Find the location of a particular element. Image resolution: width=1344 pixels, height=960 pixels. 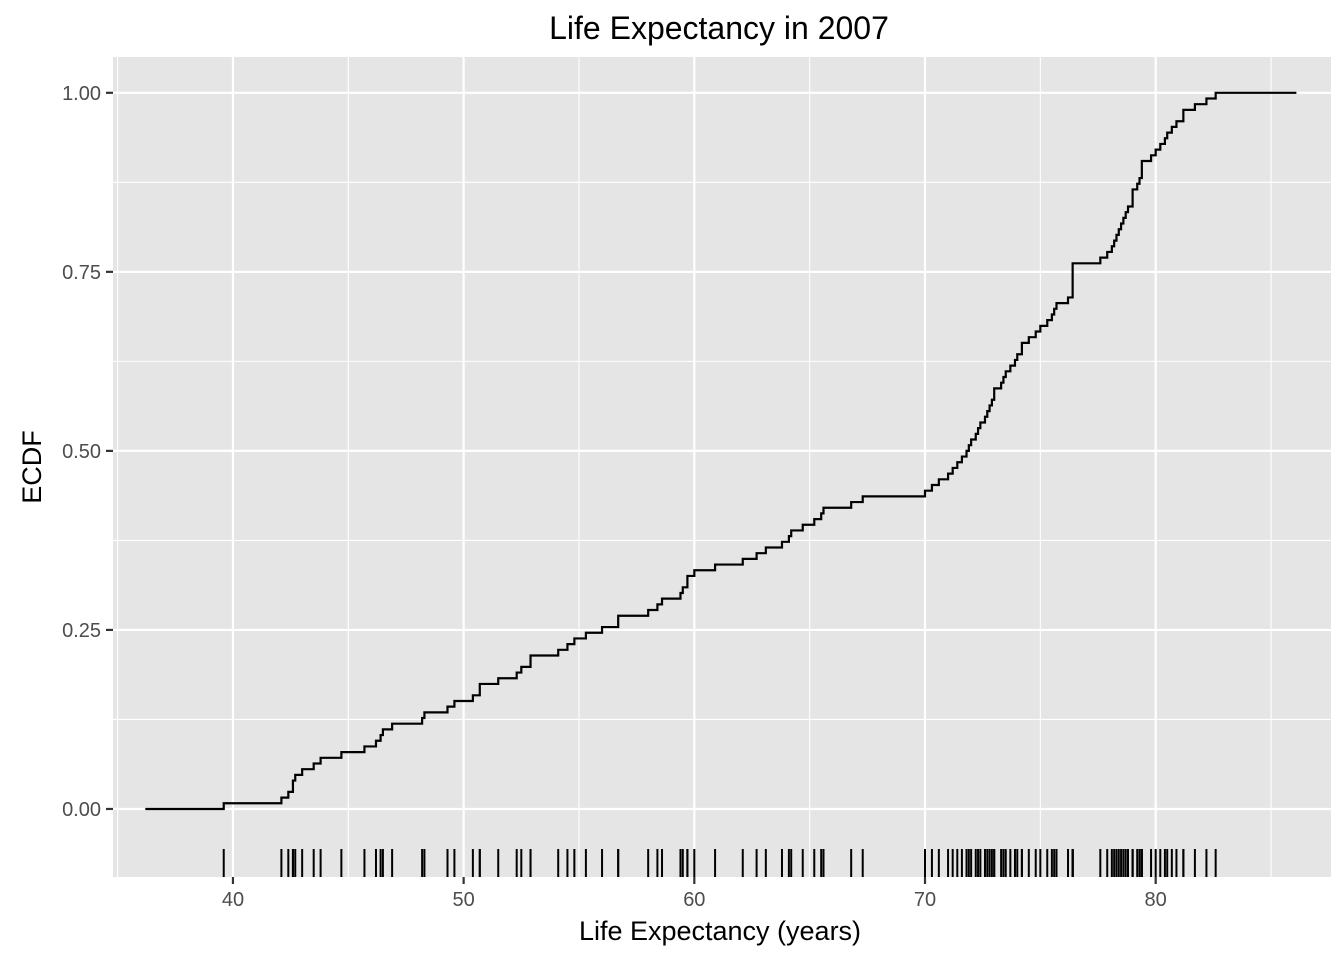

y-tick-label: 0.75 is located at coordinates (81, 273).